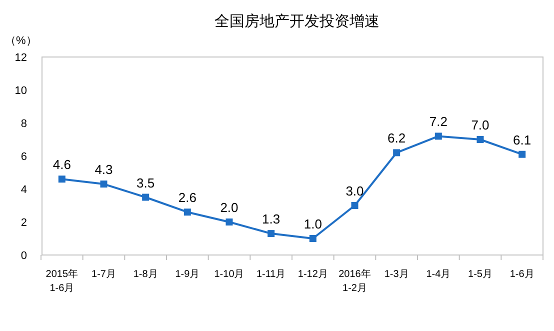 Image resolution: width=554 pixels, height=331 pixels. I want to click on y-tick-label: 8, so click(23, 124).